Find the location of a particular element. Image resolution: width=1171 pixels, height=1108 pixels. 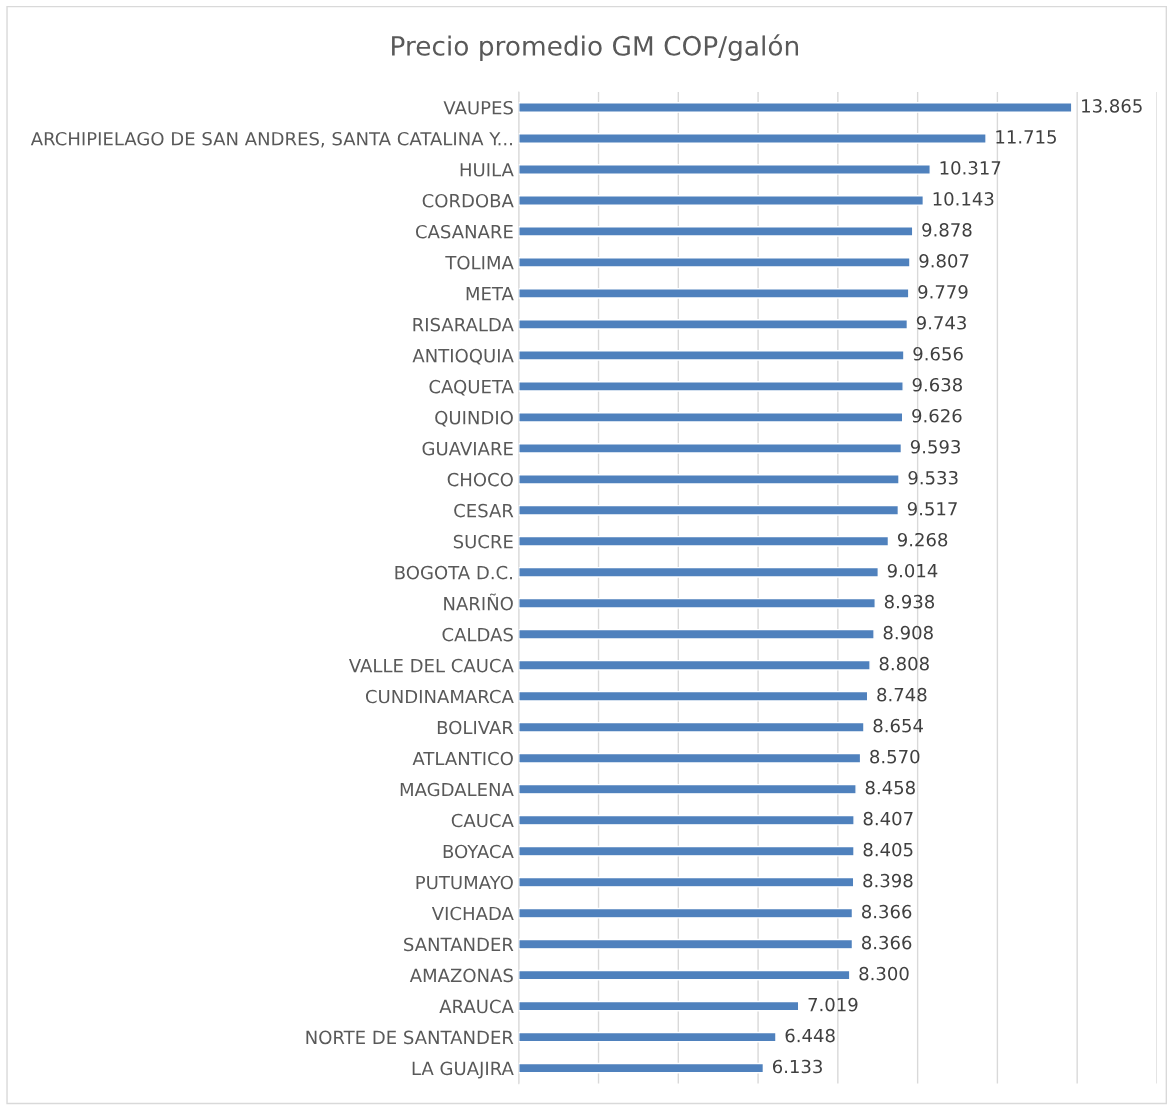

y-tick-label: CALDAS is located at coordinates (477, 634).